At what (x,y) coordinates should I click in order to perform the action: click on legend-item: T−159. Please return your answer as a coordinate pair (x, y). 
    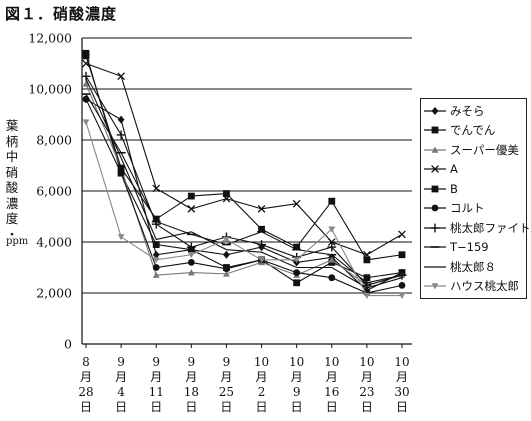
    Looking at the image, I should click on (473, 248).